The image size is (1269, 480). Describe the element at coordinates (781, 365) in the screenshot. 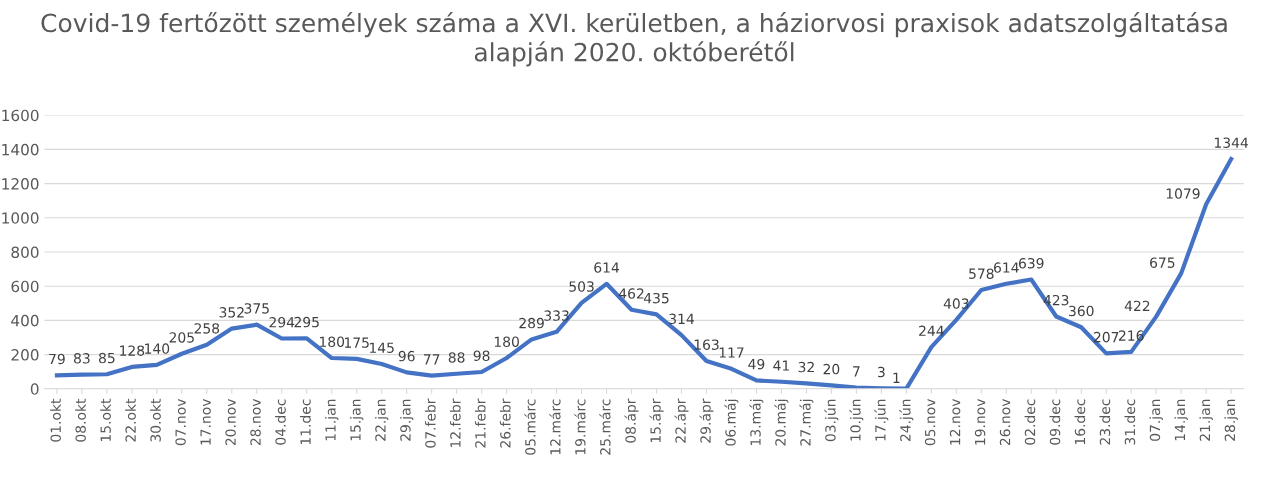

I see `data-label: 41` at that location.